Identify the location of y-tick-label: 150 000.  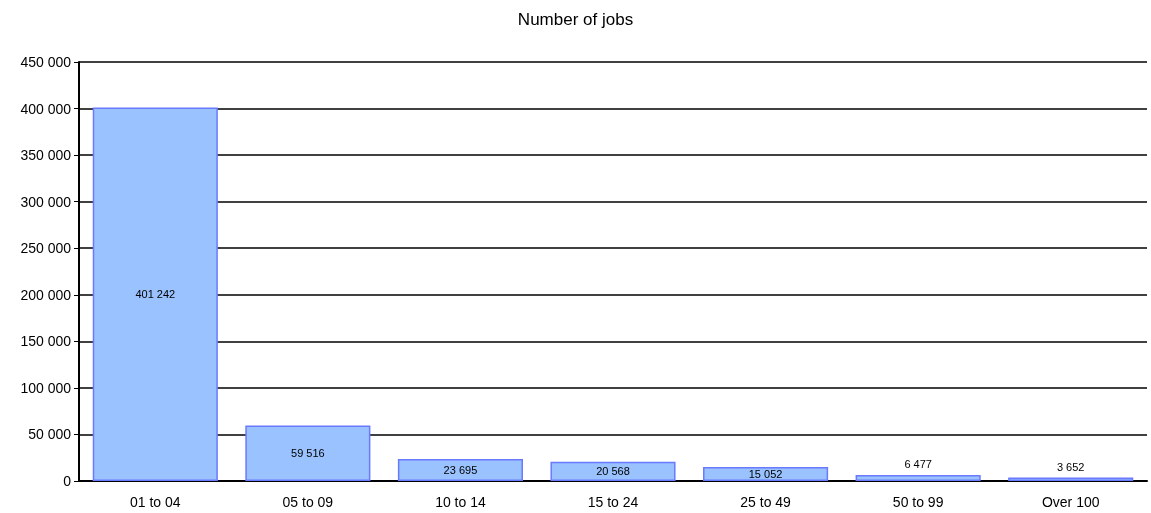
(46, 341).